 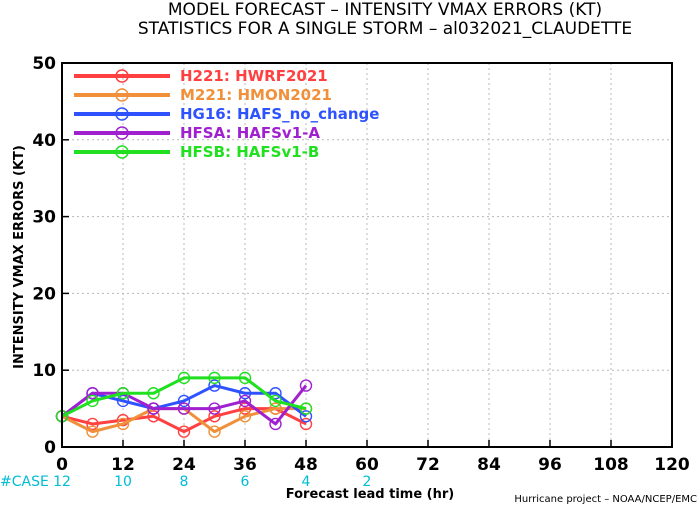 I want to click on case-count: 12, so click(x=62, y=482).